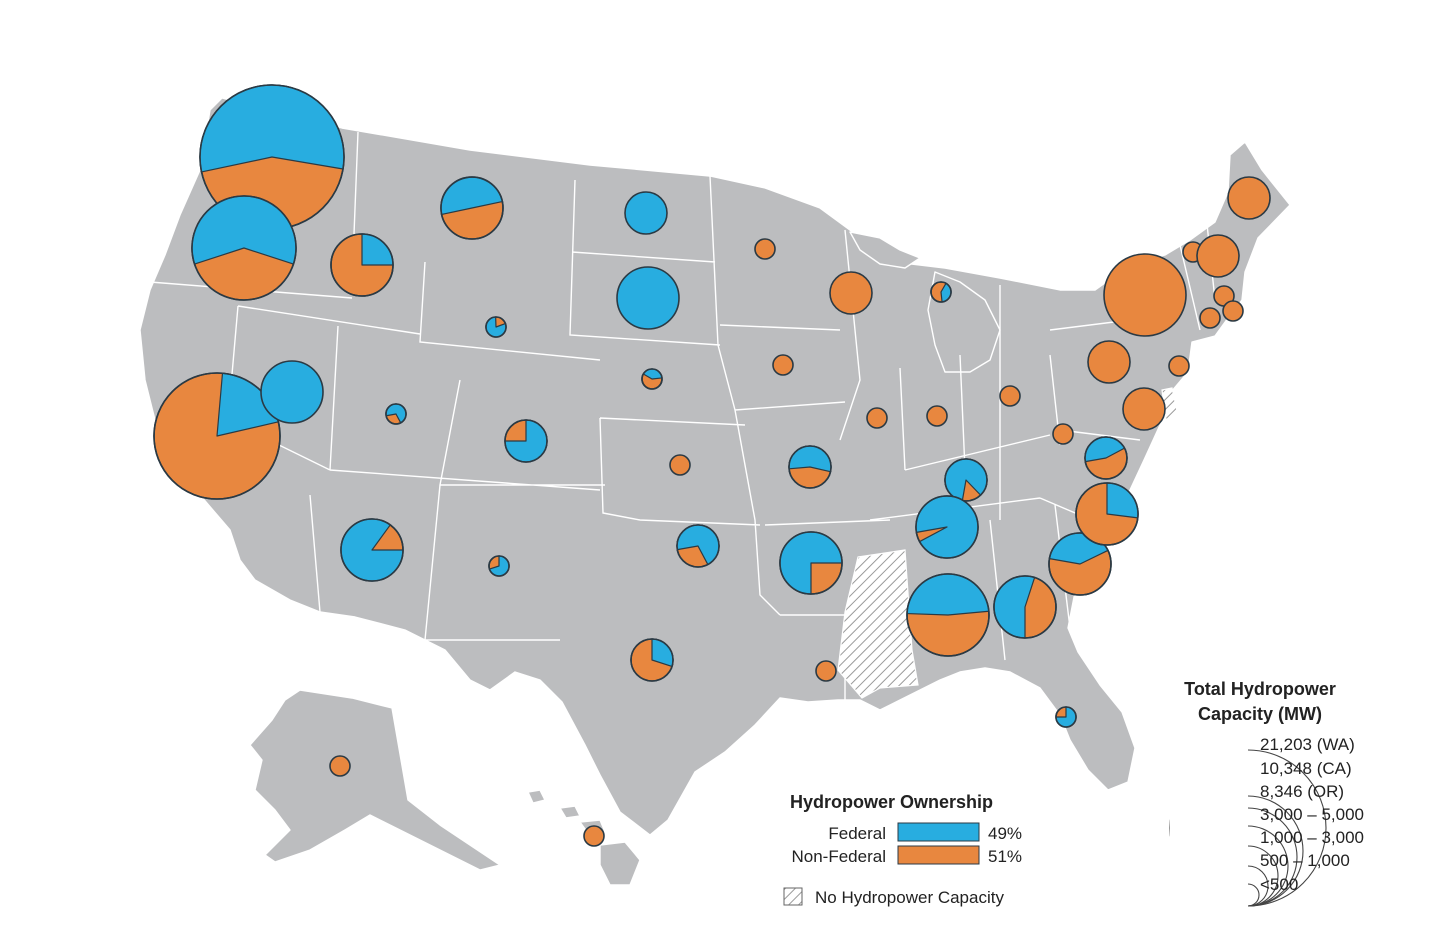  I want to click on pie-mo-outline, so click(810, 467).